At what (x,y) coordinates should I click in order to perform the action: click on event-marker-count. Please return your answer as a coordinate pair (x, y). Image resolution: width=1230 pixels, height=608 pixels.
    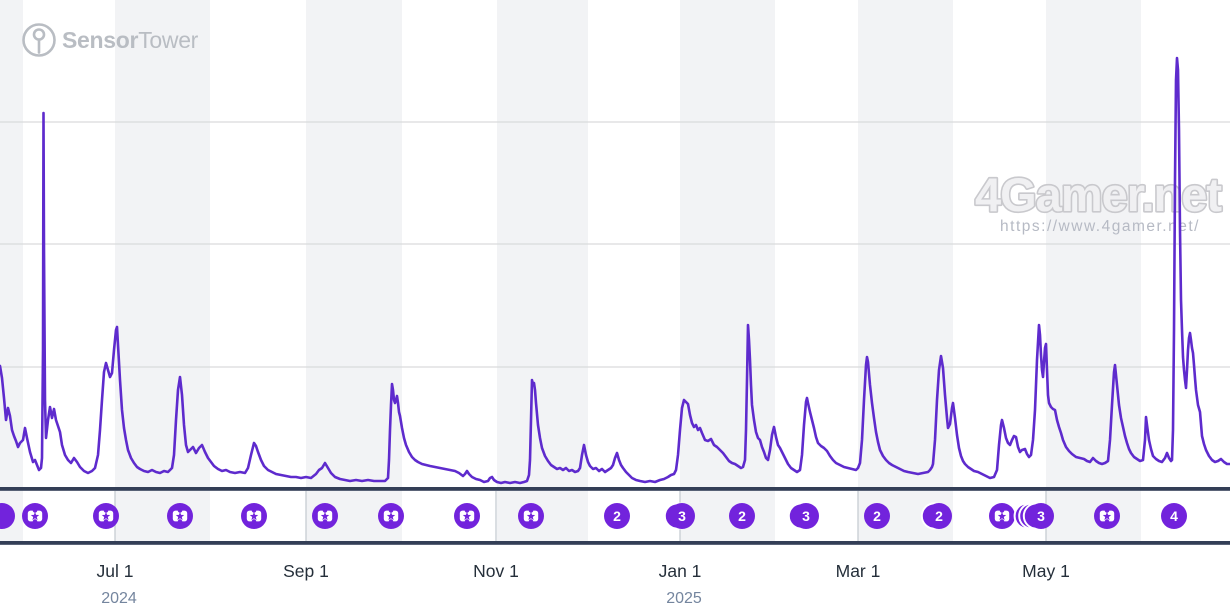
    Looking at the image, I should click on (7, 516).